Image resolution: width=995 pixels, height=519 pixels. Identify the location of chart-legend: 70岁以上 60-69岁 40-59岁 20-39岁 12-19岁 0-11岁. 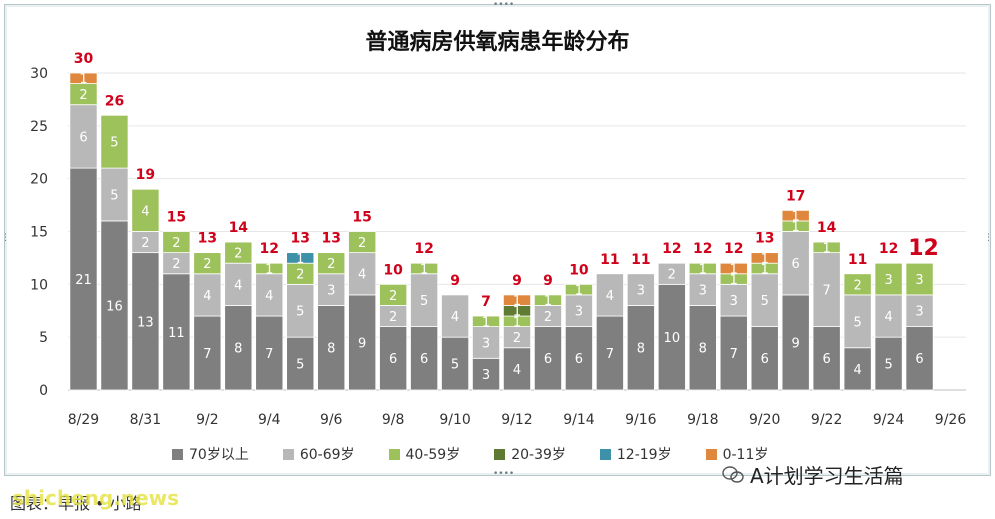
(522, 454).